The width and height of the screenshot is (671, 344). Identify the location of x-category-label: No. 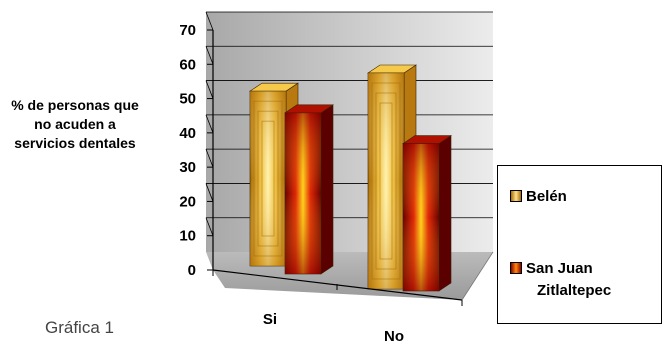
(394, 336).